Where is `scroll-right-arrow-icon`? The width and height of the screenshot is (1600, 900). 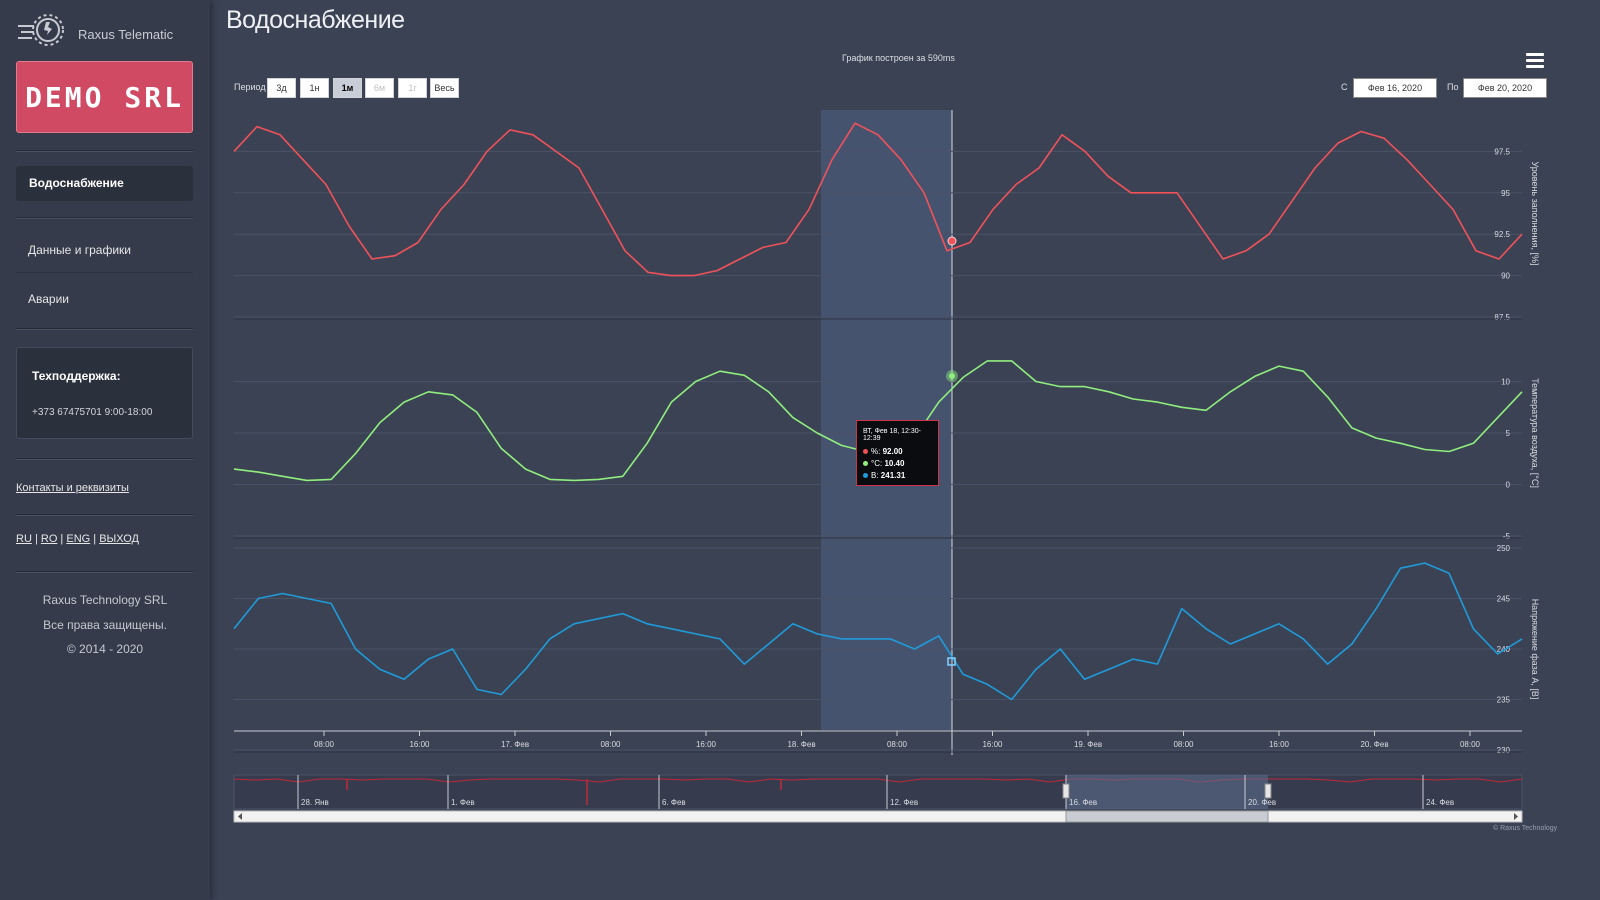
scroll-right-arrow-icon is located at coordinates (1516, 816).